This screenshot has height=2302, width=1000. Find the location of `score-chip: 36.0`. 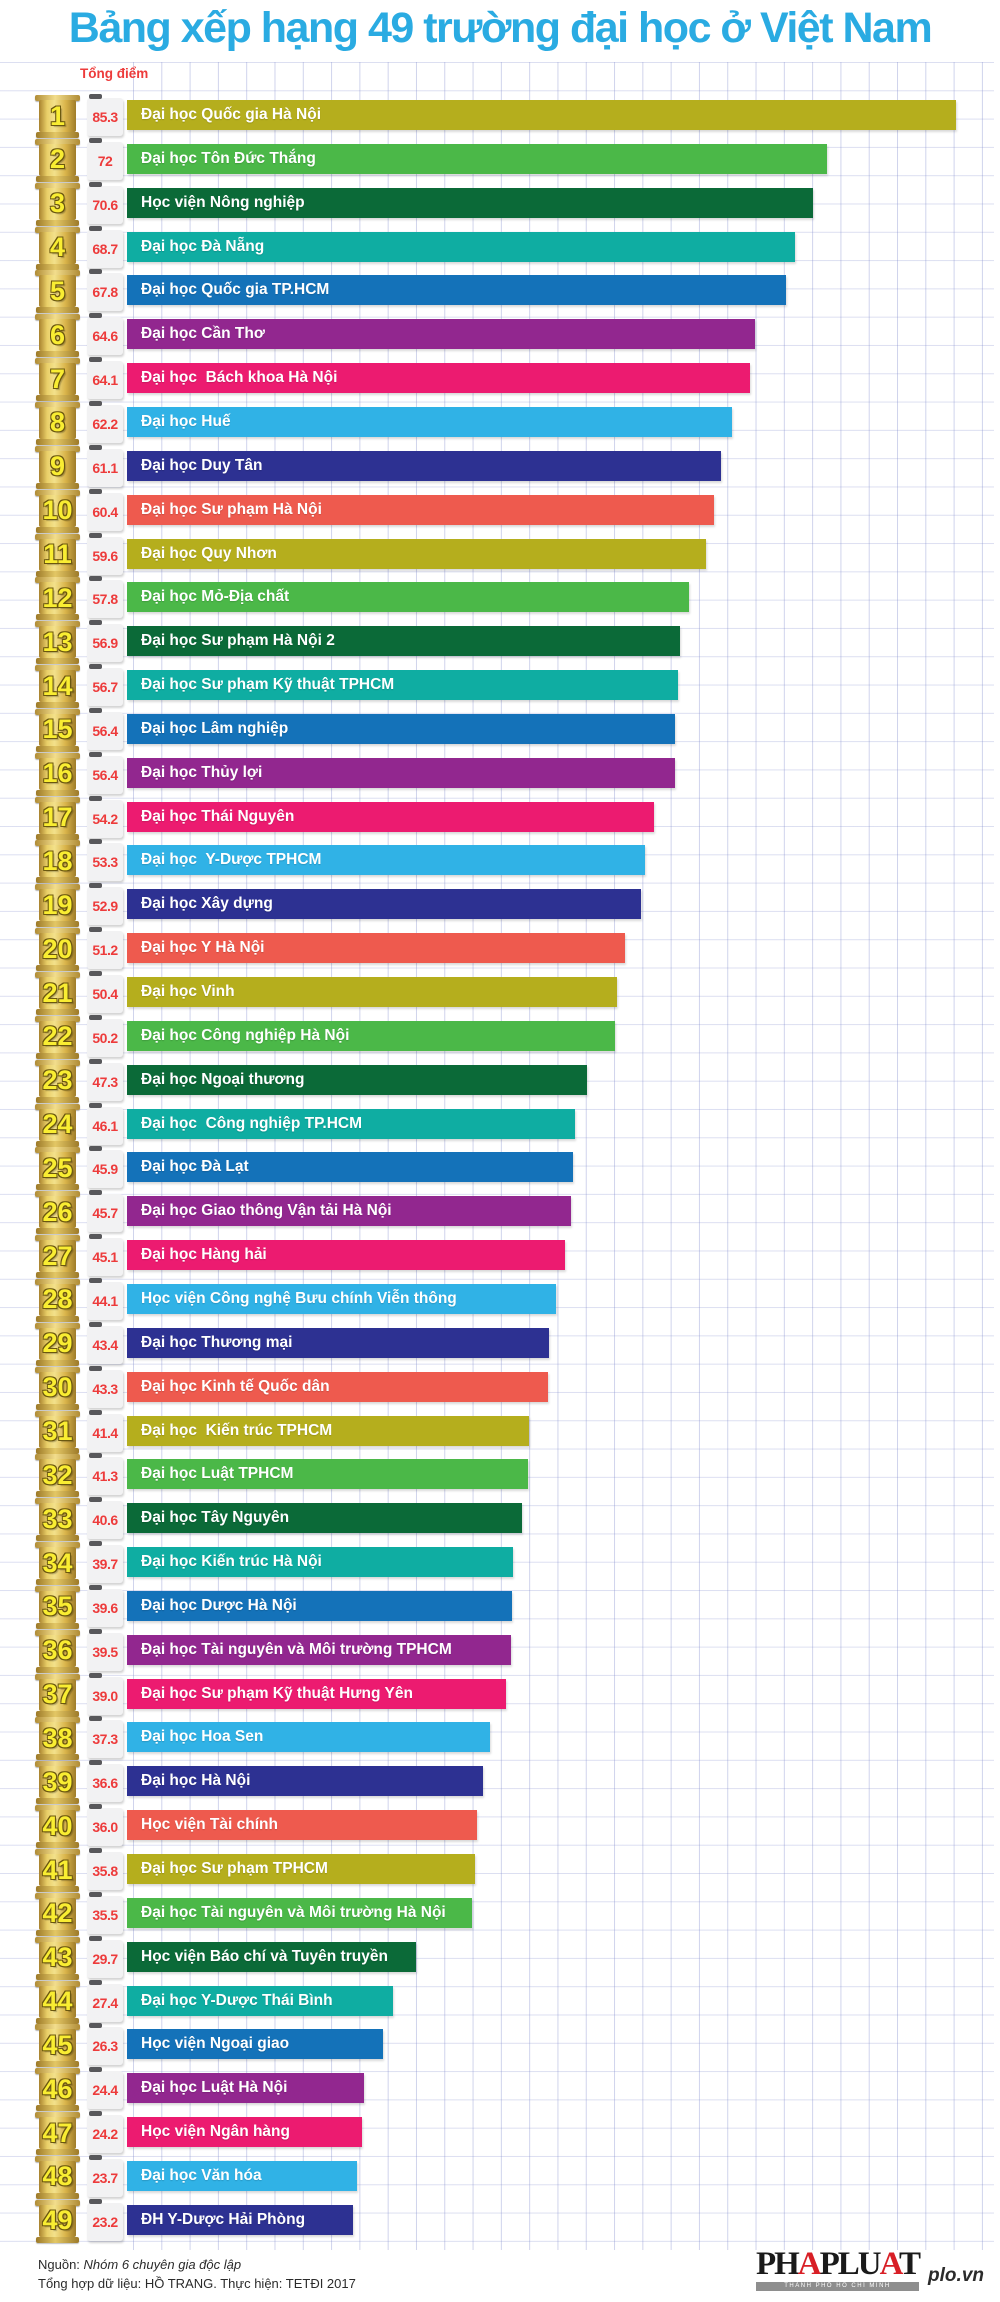

score-chip: 36.0 is located at coordinates (105, 1825).